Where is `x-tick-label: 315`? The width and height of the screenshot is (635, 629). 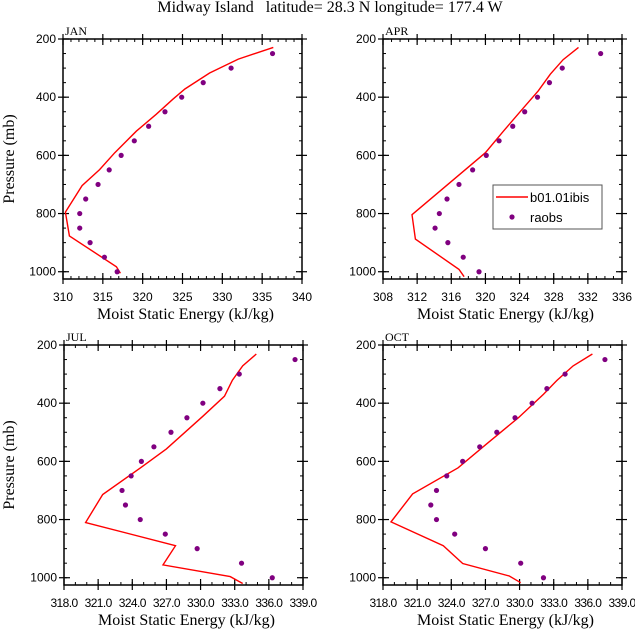 x-tick-label: 315 is located at coordinates (103, 297).